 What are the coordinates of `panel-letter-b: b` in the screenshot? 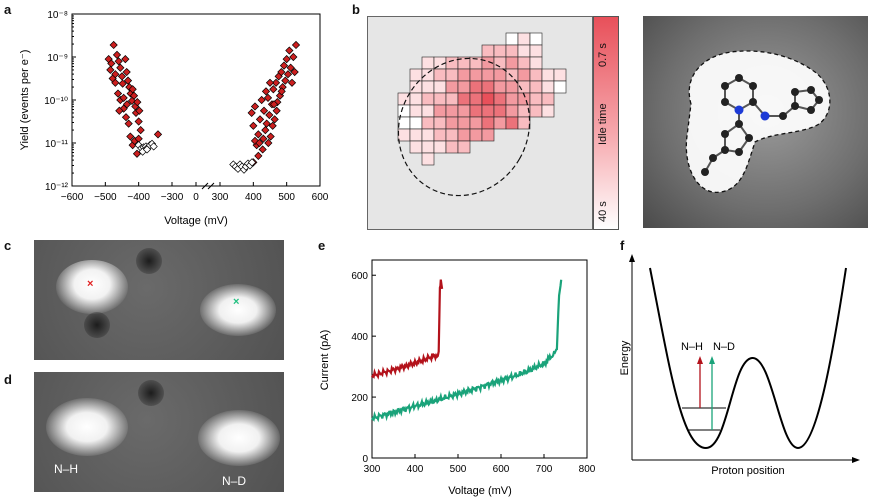 It's located at (356, 9).